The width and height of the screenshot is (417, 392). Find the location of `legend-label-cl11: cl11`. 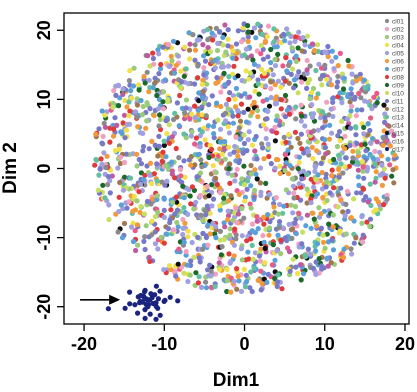

legend-label-cl11: cl11 is located at coordinates (398, 101).